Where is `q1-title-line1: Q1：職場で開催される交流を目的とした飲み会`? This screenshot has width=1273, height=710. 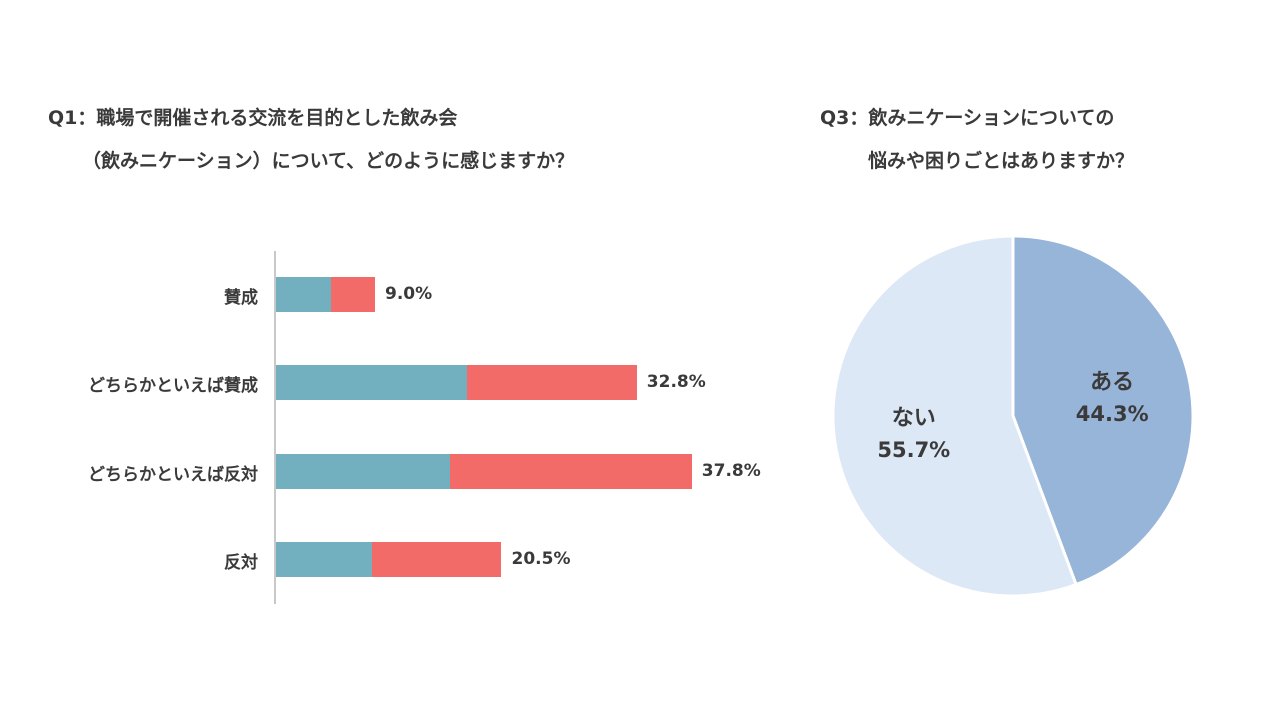
q1-title-line1: Q1：職場で開催される交流を目的とした飲み会 is located at coordinates (253, 118).